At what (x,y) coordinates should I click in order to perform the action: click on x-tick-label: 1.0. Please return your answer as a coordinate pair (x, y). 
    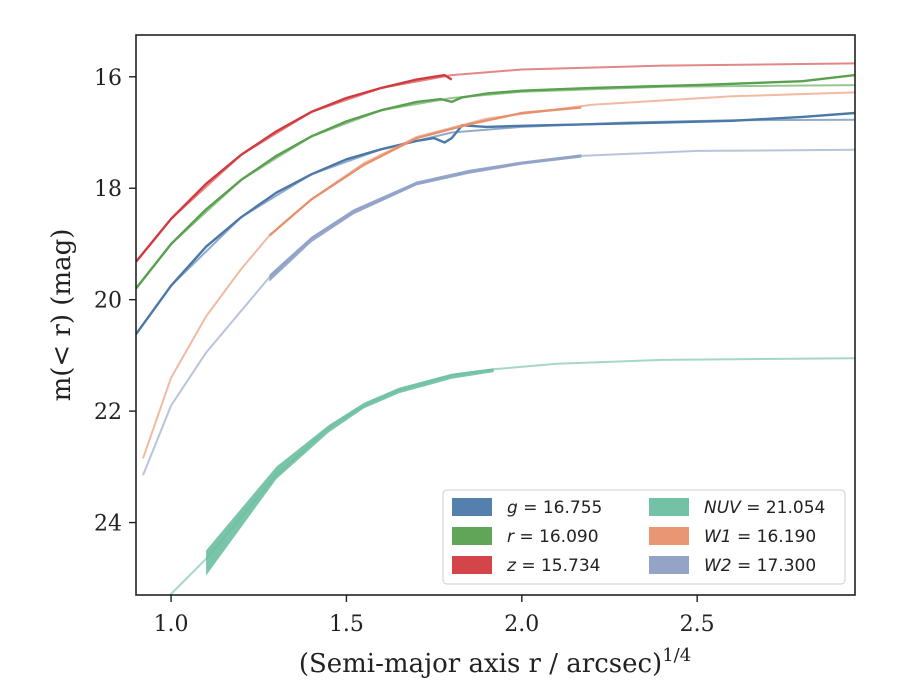
    Looking at the image, I should click on (171, 624).